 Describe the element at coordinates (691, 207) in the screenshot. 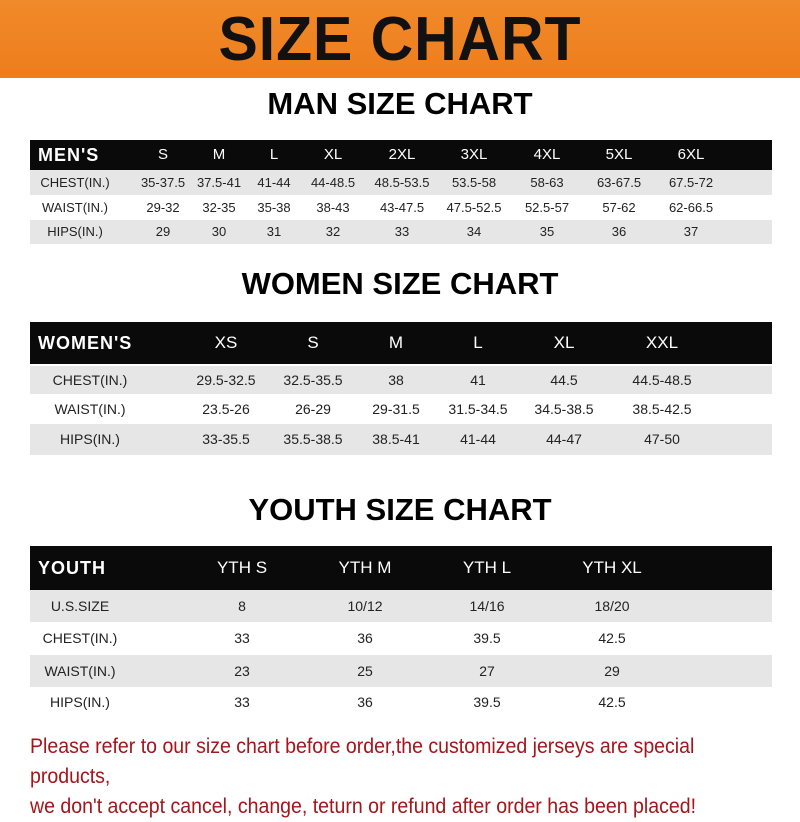

I see `table-cell: 62-66.5` at that location.